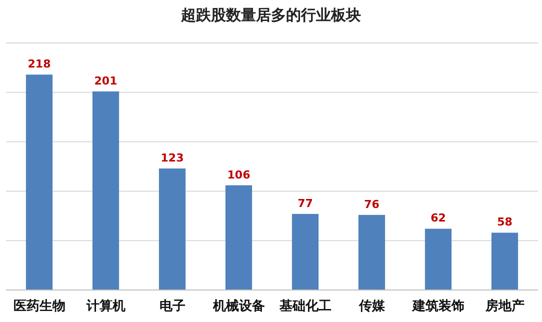  Describe the element at coordinates (39, 64) in the screenshot. I see `data-label: 218` at that location.